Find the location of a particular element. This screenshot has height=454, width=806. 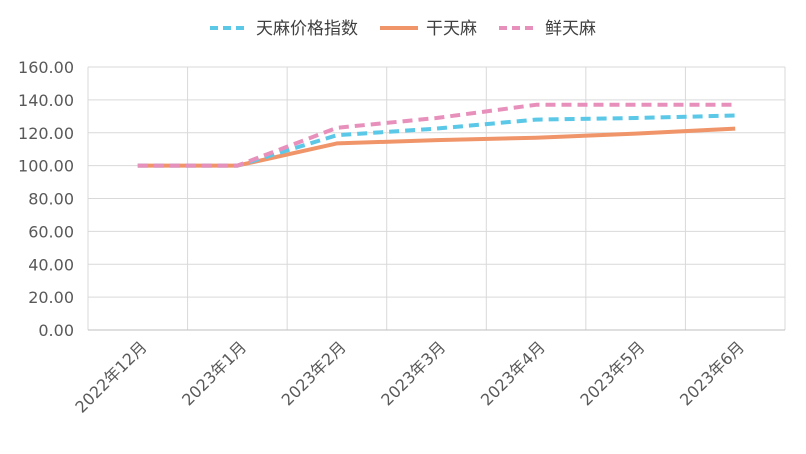

y-tick-label: 160.00 is located at coordinates (46, 67).